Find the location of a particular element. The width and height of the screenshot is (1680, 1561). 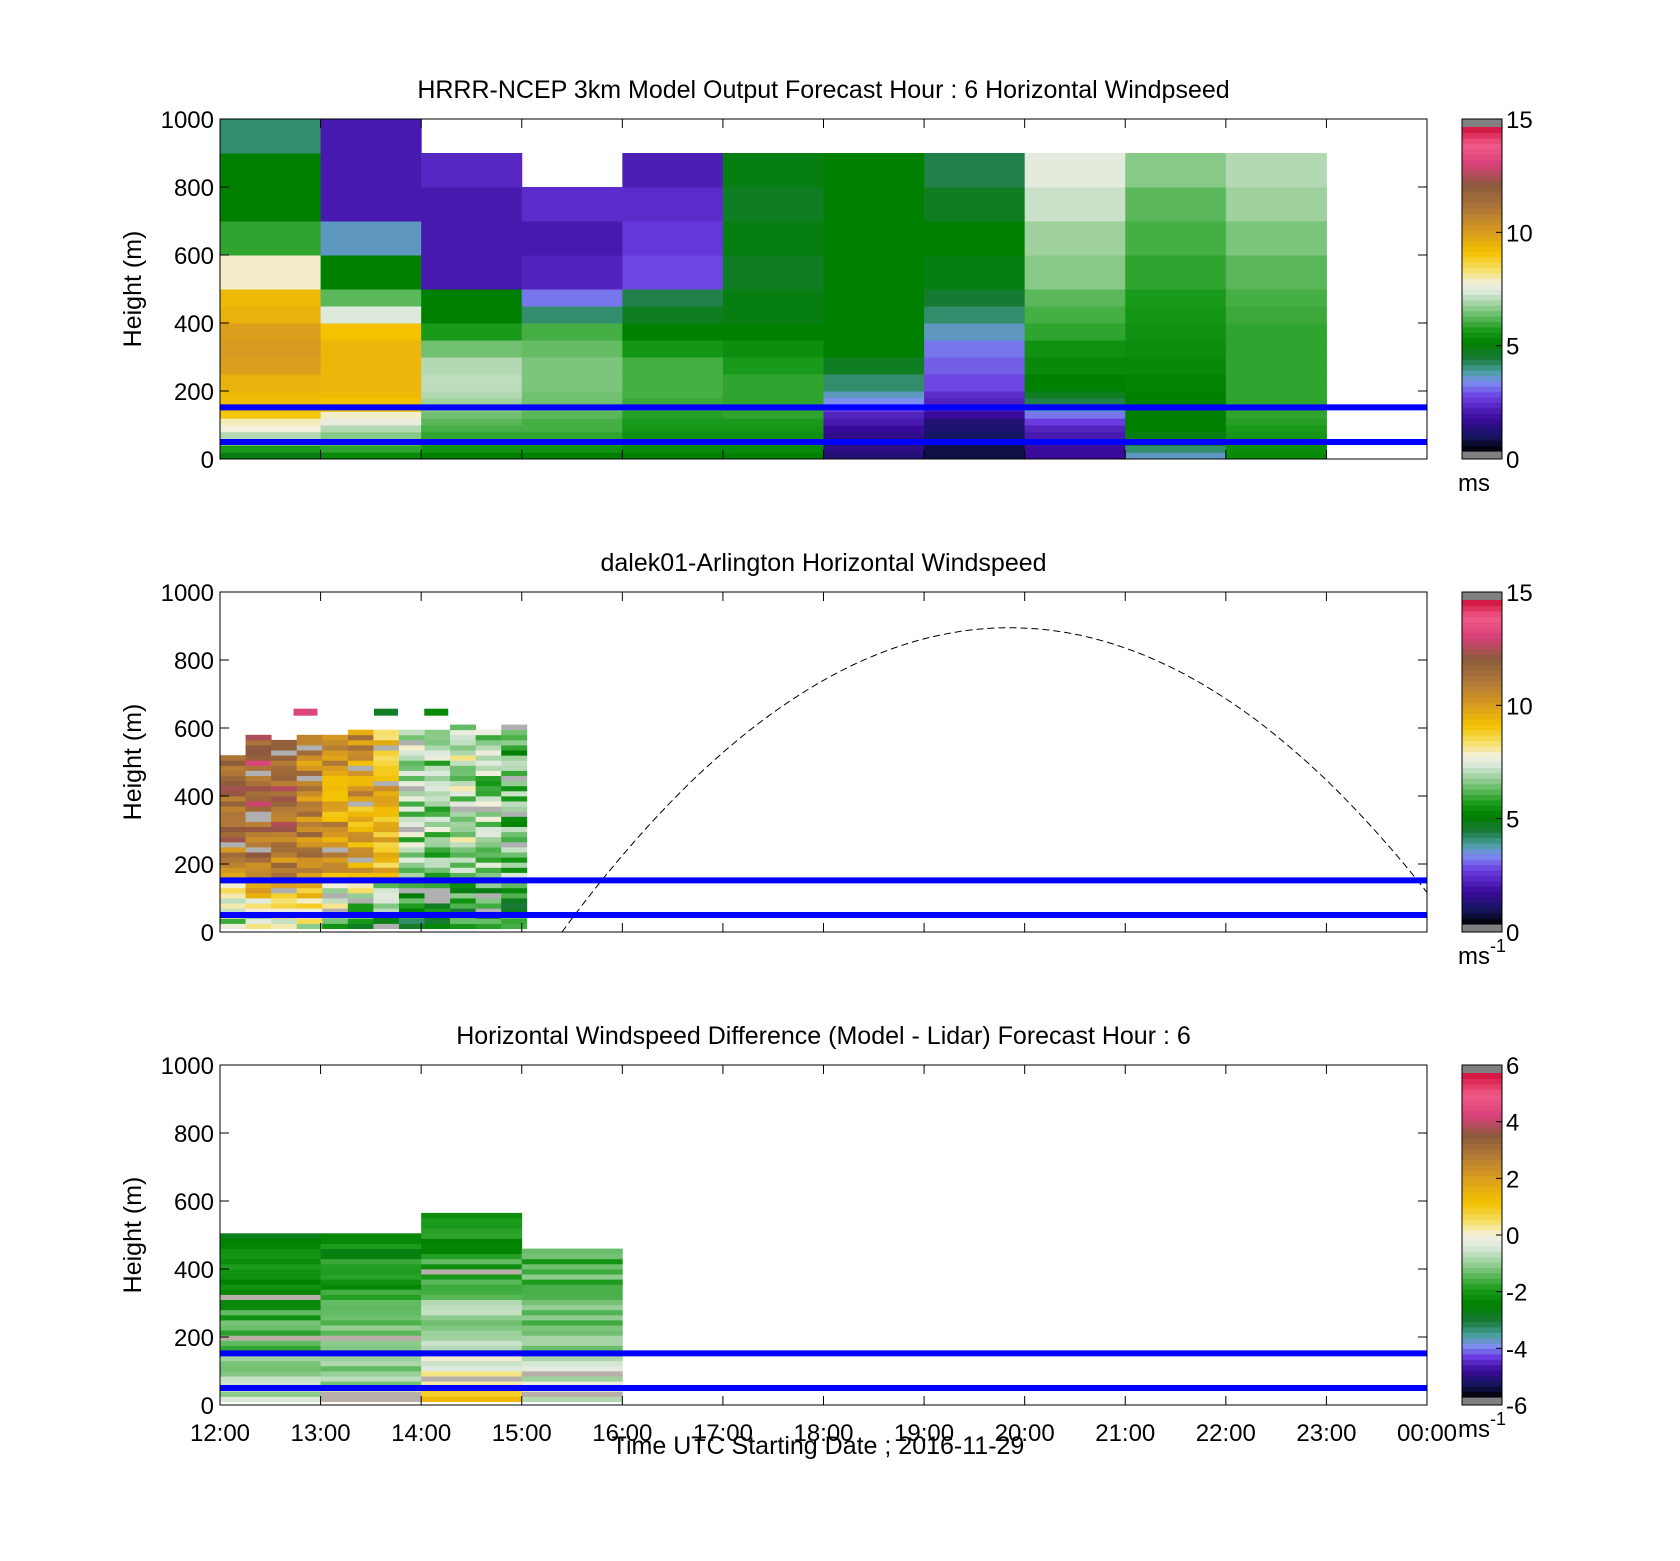

dashed-curve is located at coordinates (994, 780).